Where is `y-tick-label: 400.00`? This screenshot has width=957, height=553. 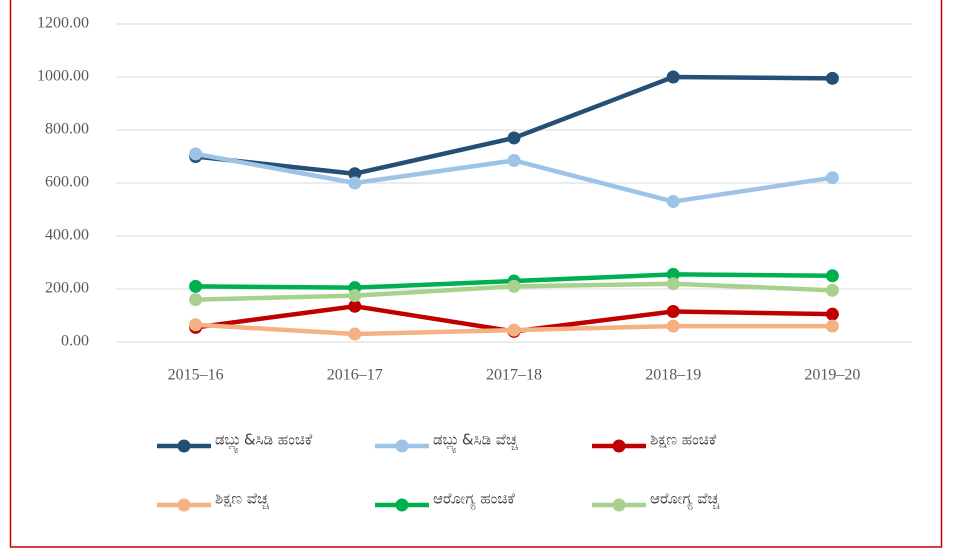
y-tick-label: 400.00 is located at coordinates (67, 235).